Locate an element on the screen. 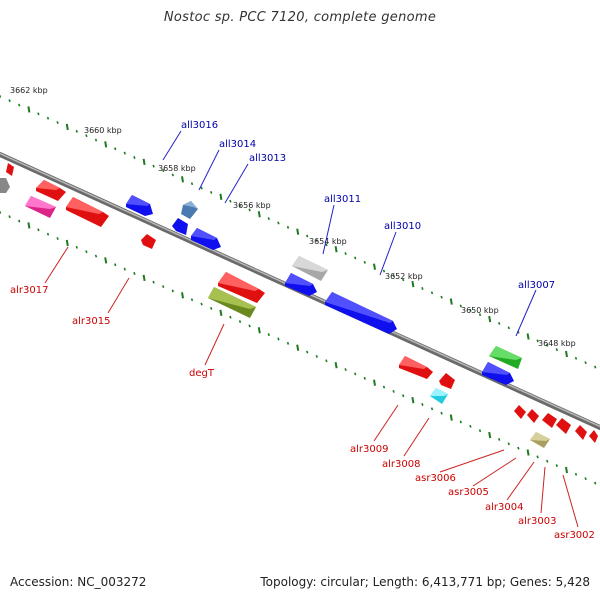 This screenshot has width=600, height=600. gene-label-alr3015: alr3015 is located at coordinates (91, 321).